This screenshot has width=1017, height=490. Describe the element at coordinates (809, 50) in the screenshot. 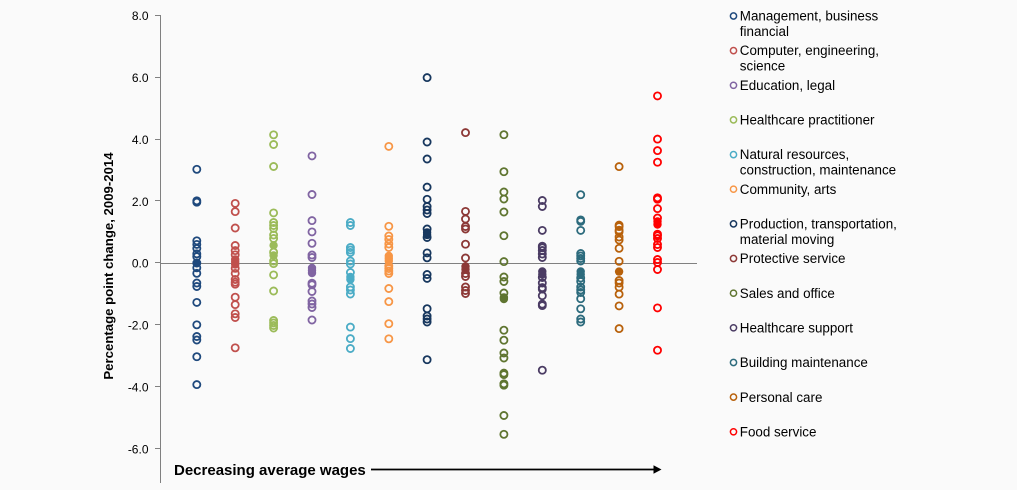

I see `svg-text: Computer, engineering,` at that location.